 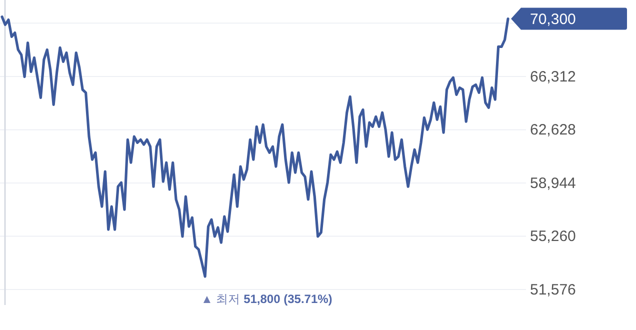 What do you see at coordinates (553, 19) in the screenshot?
I see `text: 70,300` at bounding box center [553, 19].